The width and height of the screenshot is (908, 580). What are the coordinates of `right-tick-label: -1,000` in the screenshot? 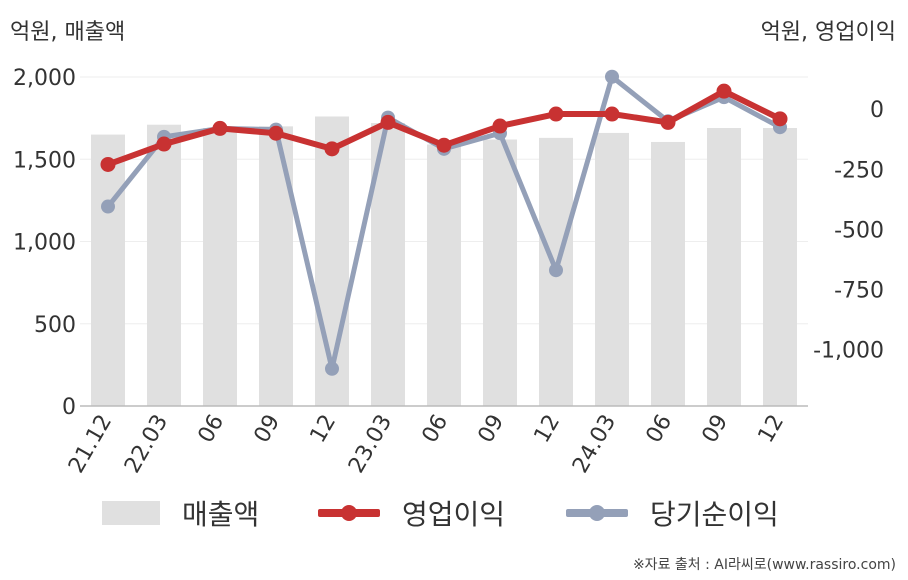 It's located at (848, 351).